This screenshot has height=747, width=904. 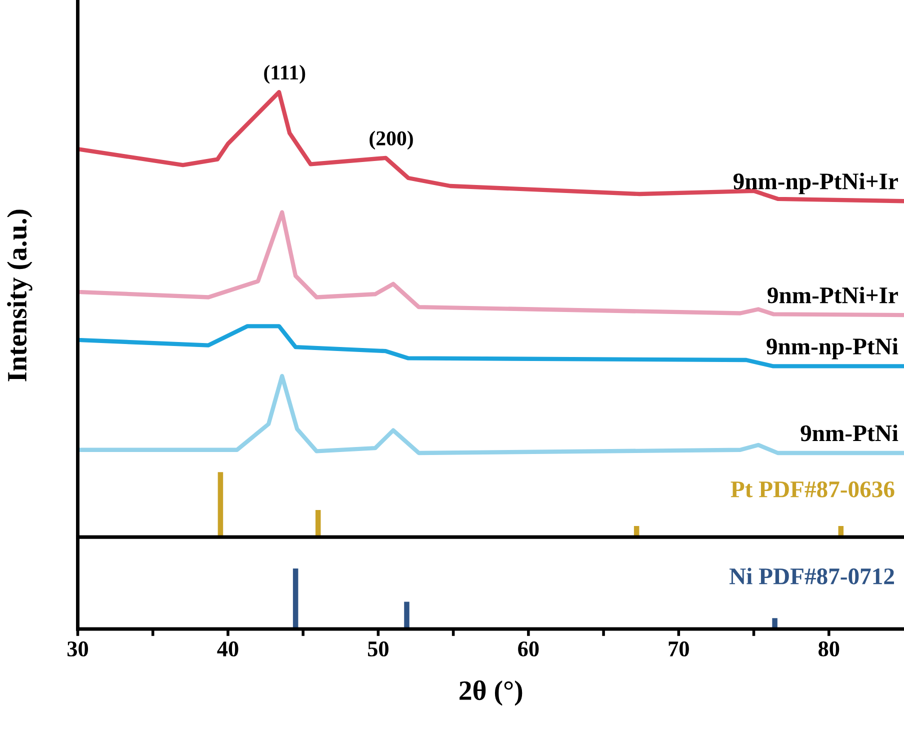 What do you see at coordinates (832, 349) in the screenshot?
I see `series-label: 9nm-np-PtNi` at bounding box center [832, 349].